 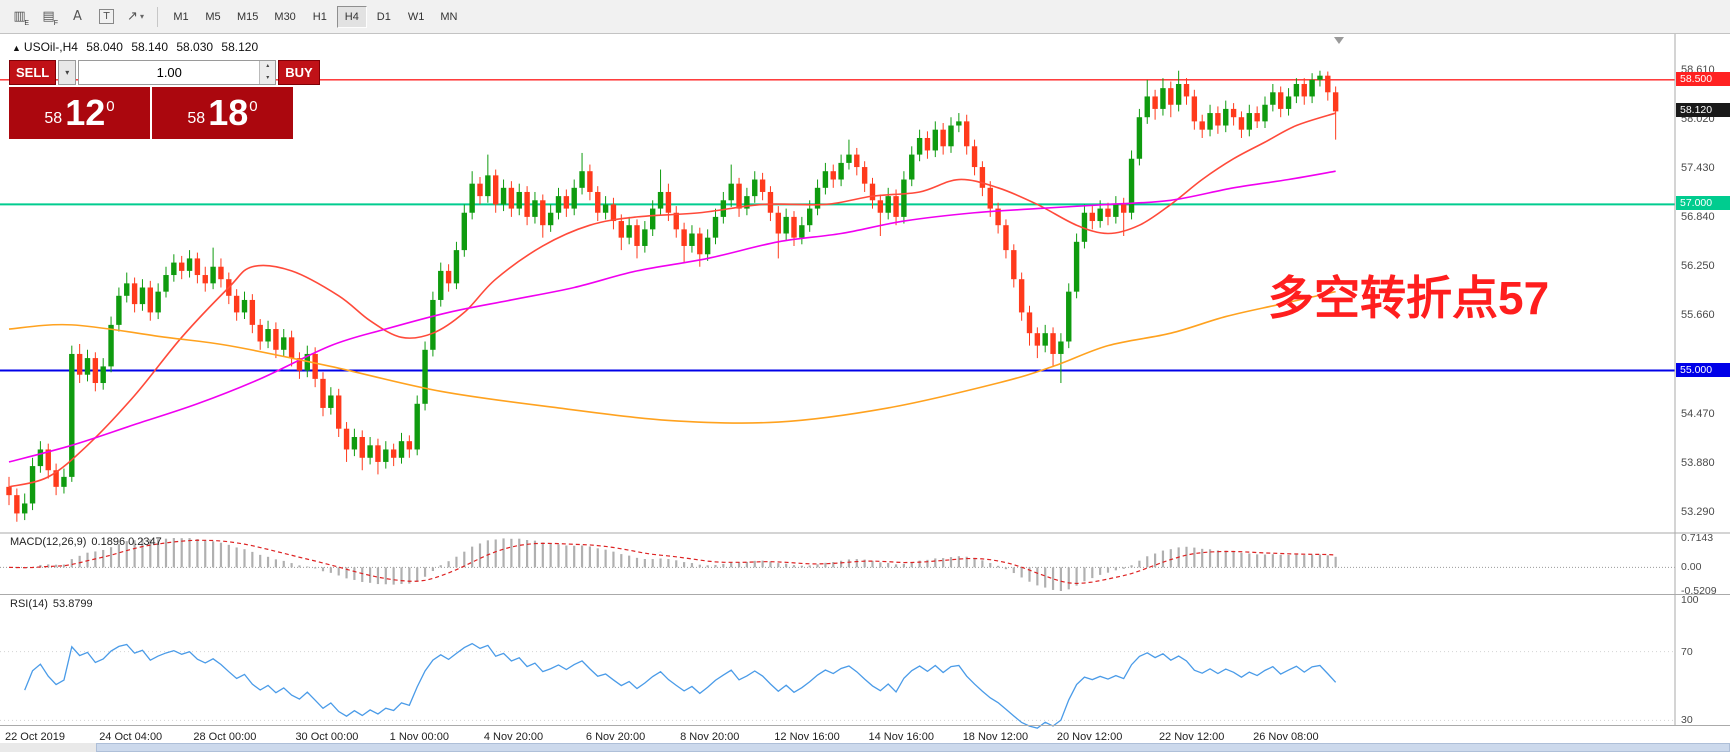 What do you see at coordinates (1691, 567) in the screenshot?
I see `macd-scale-0.00: 0.00` at bounding box center [1691, 567].